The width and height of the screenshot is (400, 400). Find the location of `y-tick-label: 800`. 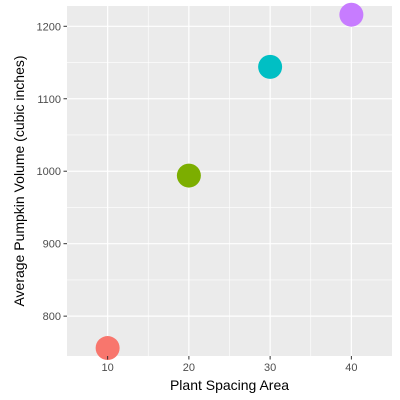

y-tick-label: 800 is located at coordinates (52, 317).